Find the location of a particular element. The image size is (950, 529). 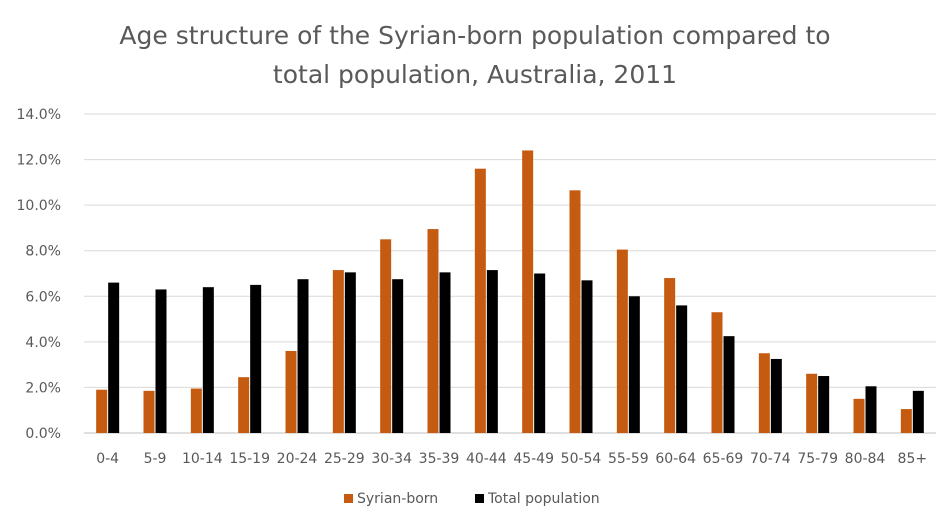

x-tick-label: 35-39 is located at coordinates (439, 459).